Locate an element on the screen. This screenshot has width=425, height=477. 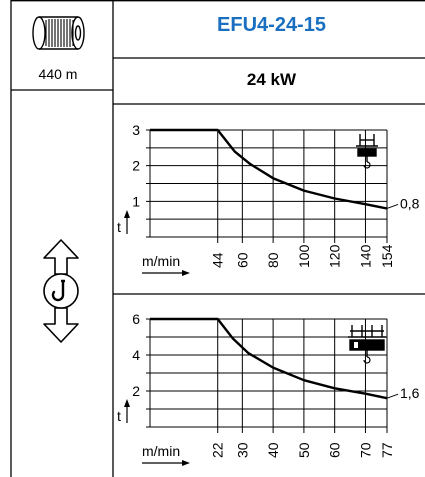
rope-drum-icon is located at coordinates (58, 33).